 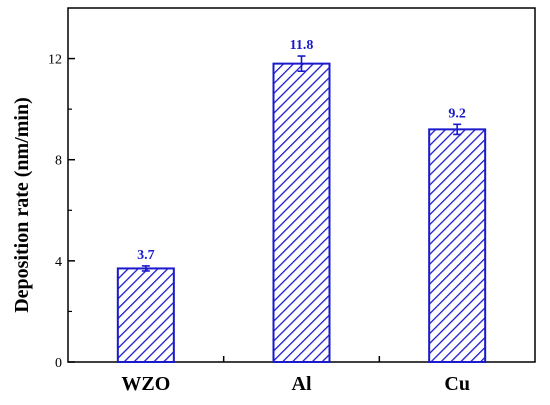 What do you see at coordinates (145, 384) in the screenshot?
I see `x-tick-label-wzo: WZO` at bounding box center [145, 384].